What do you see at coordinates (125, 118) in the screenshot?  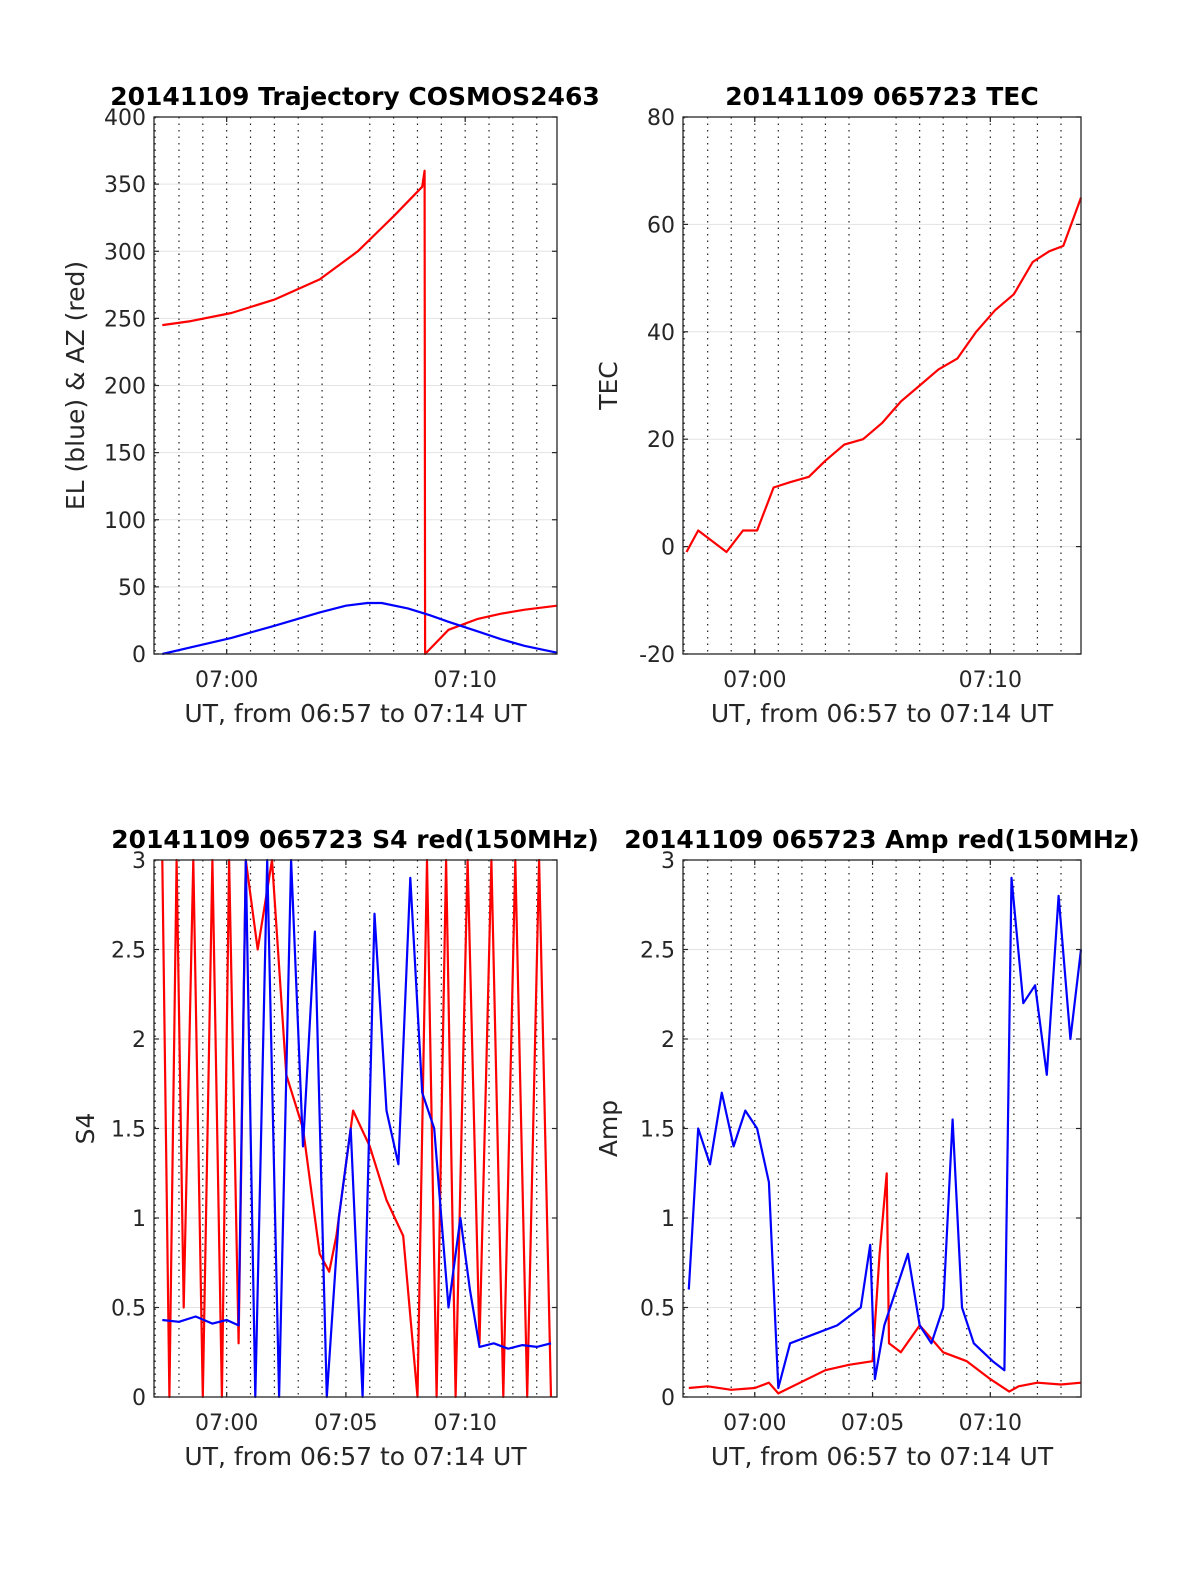 I see `y-tick-label: 400` at bounding box center [125, 118].